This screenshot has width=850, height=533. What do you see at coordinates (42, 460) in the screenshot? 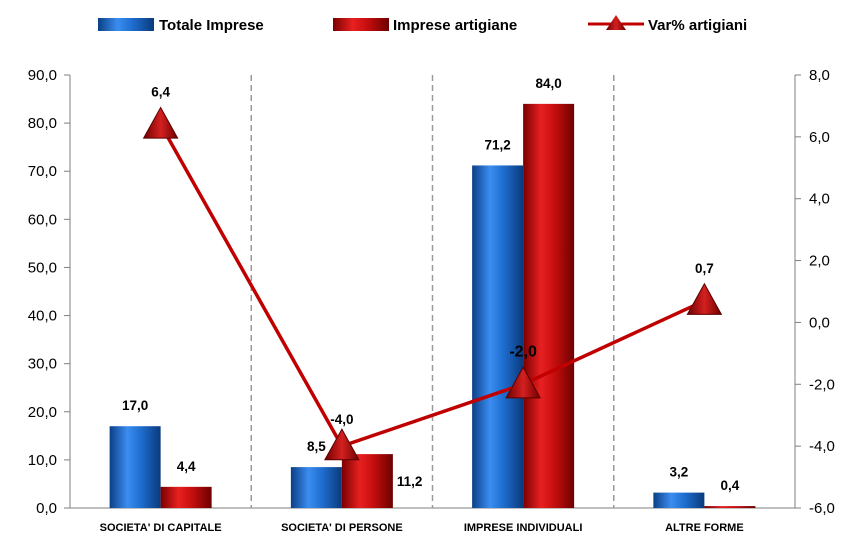
I see `left-tick-label: 10,0` at bounding box center [42, 460].